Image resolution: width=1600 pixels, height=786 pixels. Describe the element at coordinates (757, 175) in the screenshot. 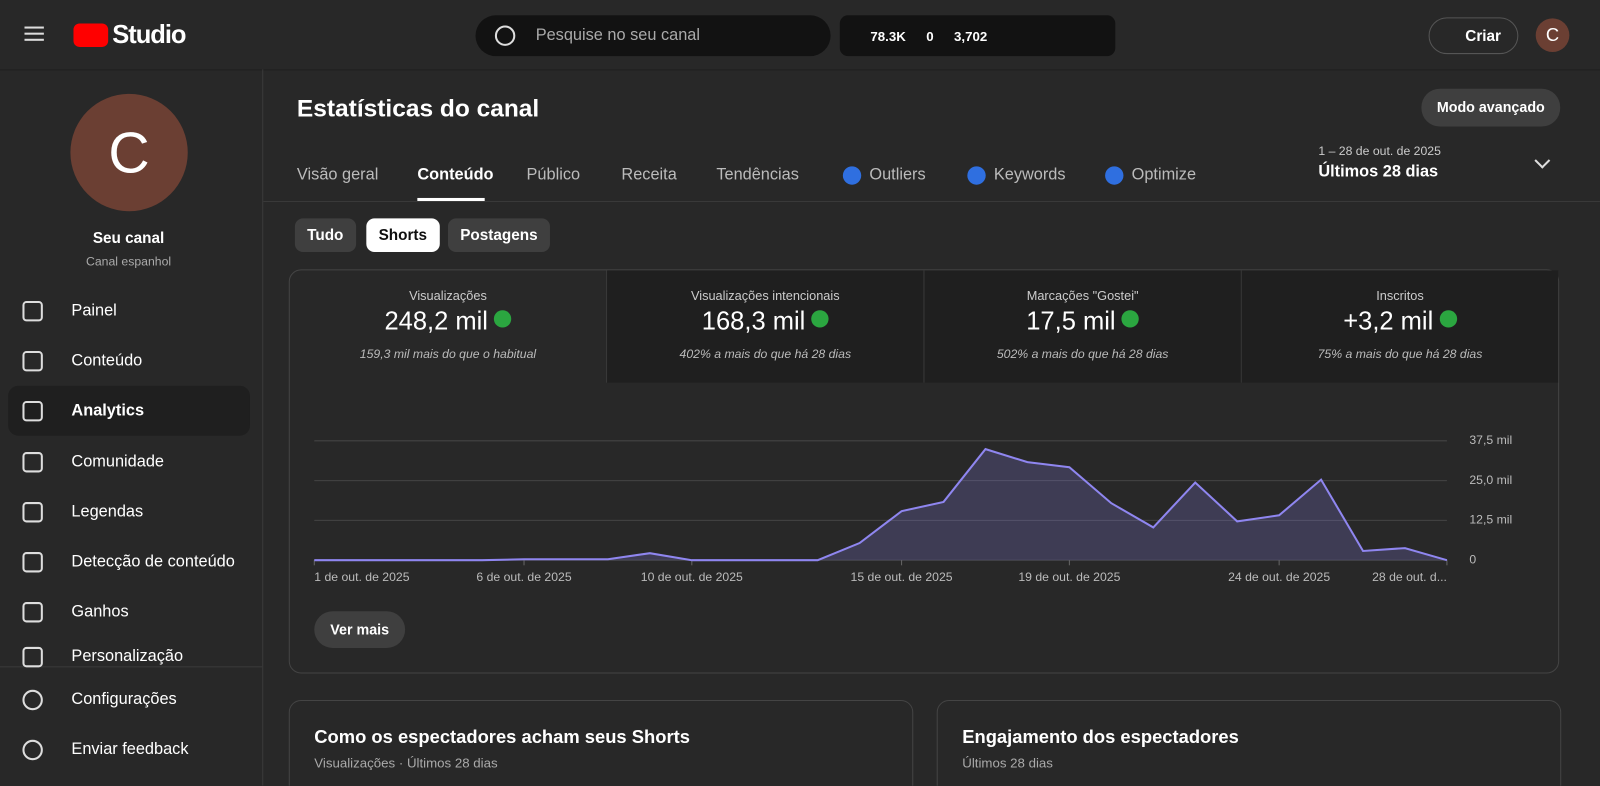

I see `tab: Tendências` at that location.